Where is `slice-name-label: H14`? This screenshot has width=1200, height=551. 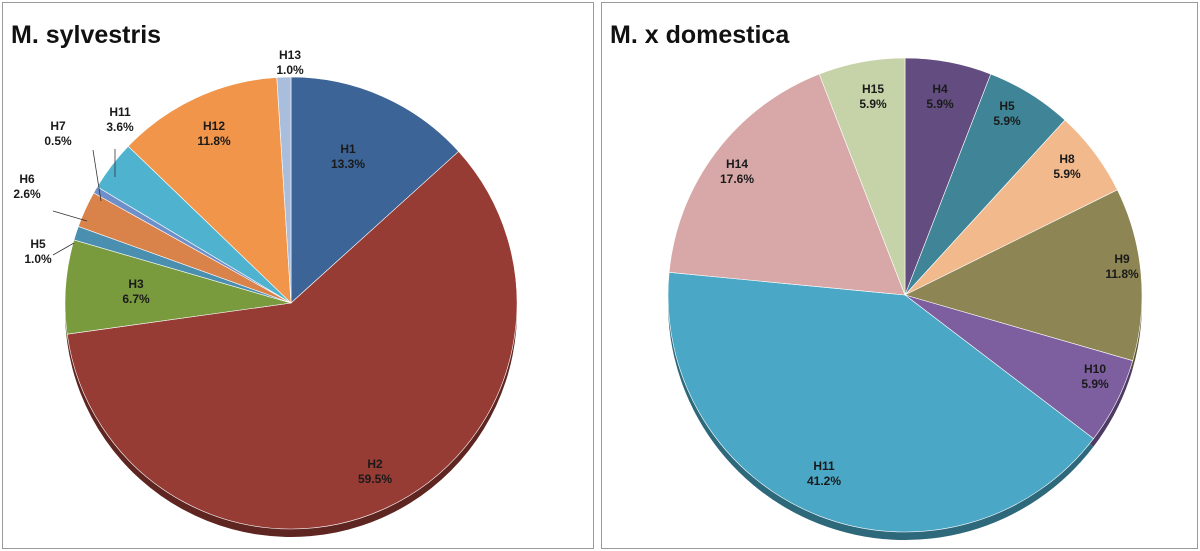
slice-name-label: H14 is located at coordinates (737, 164).